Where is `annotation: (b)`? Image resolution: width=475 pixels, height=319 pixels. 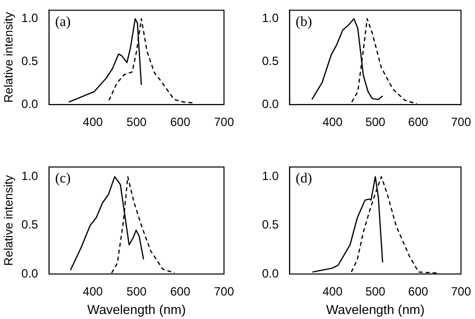
annotation: (b) is located at coordinates (304, 22).